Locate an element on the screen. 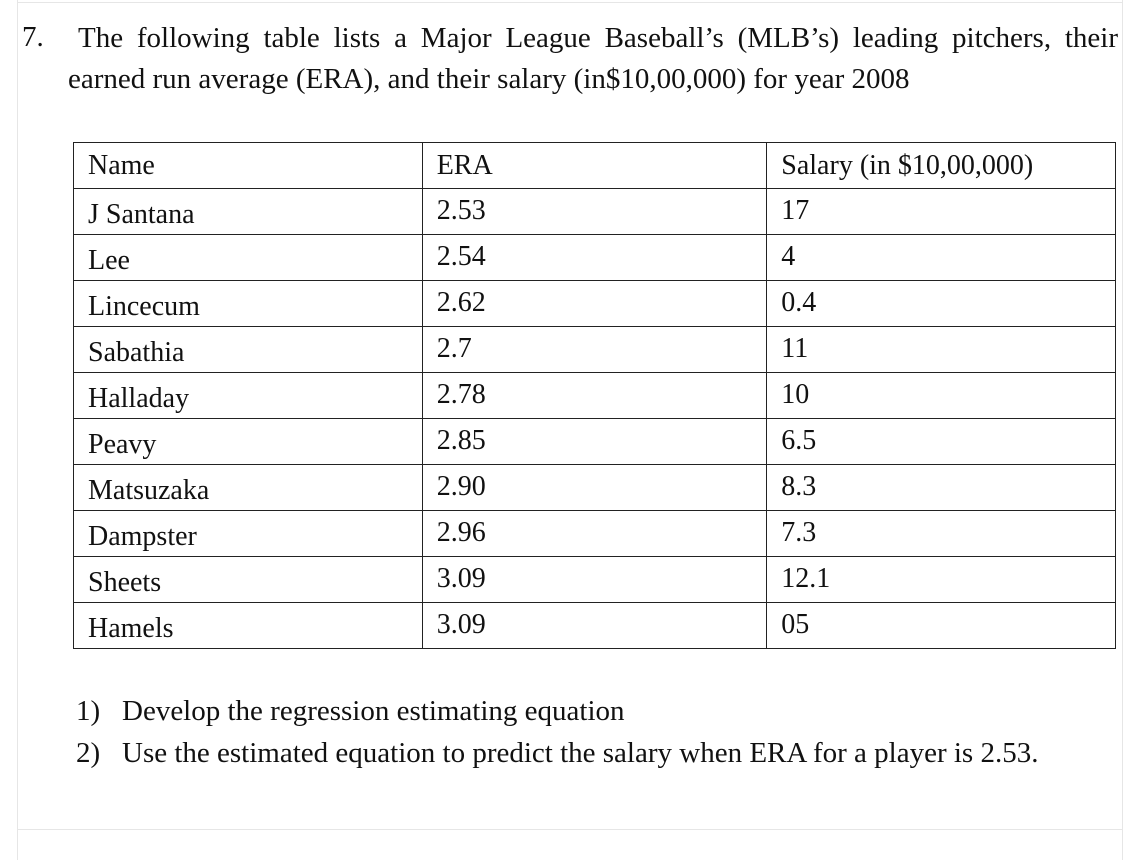 The width and height of the screenshot is (1140, 860). top-divider is located at coordinates (570, 2).